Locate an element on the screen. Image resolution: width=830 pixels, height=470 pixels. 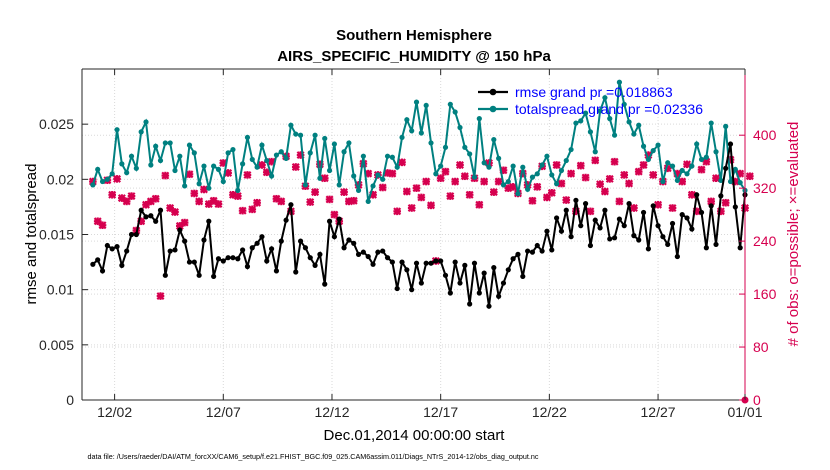
y-tick-label: 0 is located at coordinates (70, 400).